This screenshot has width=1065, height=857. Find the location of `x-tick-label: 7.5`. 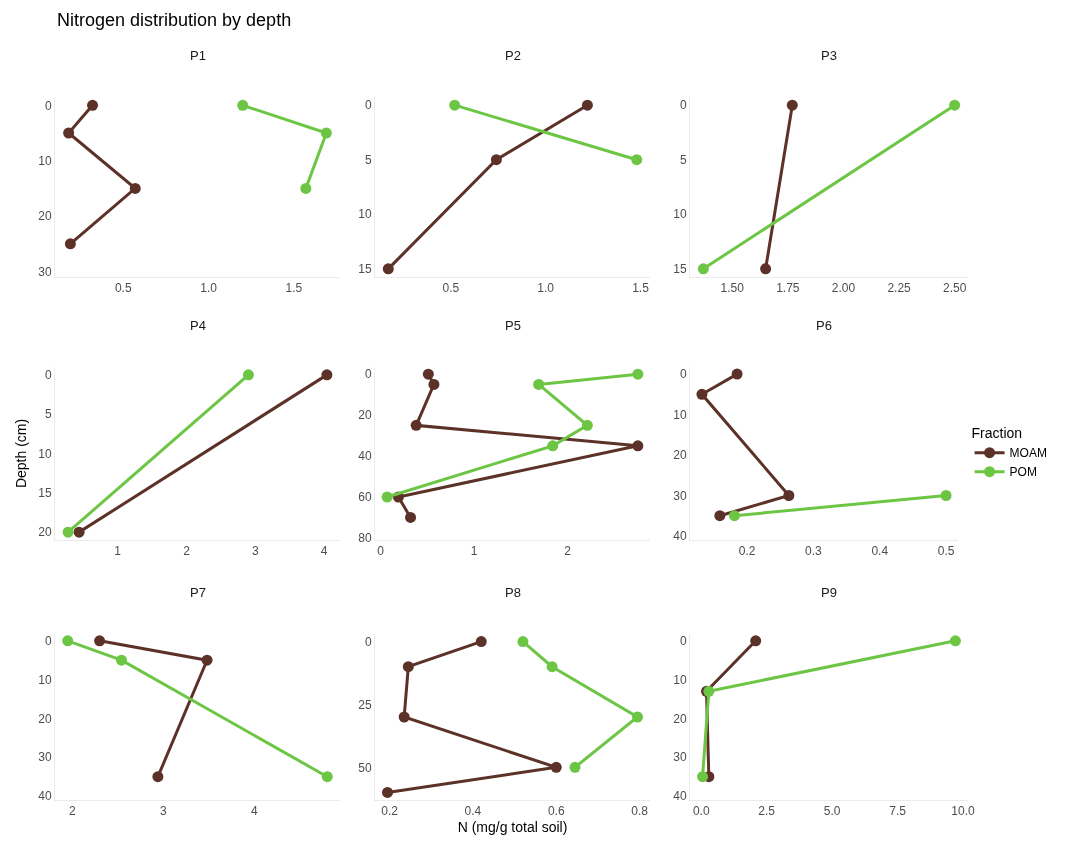

x-tick-label: 7.5 is located at coordinates (898, 811).